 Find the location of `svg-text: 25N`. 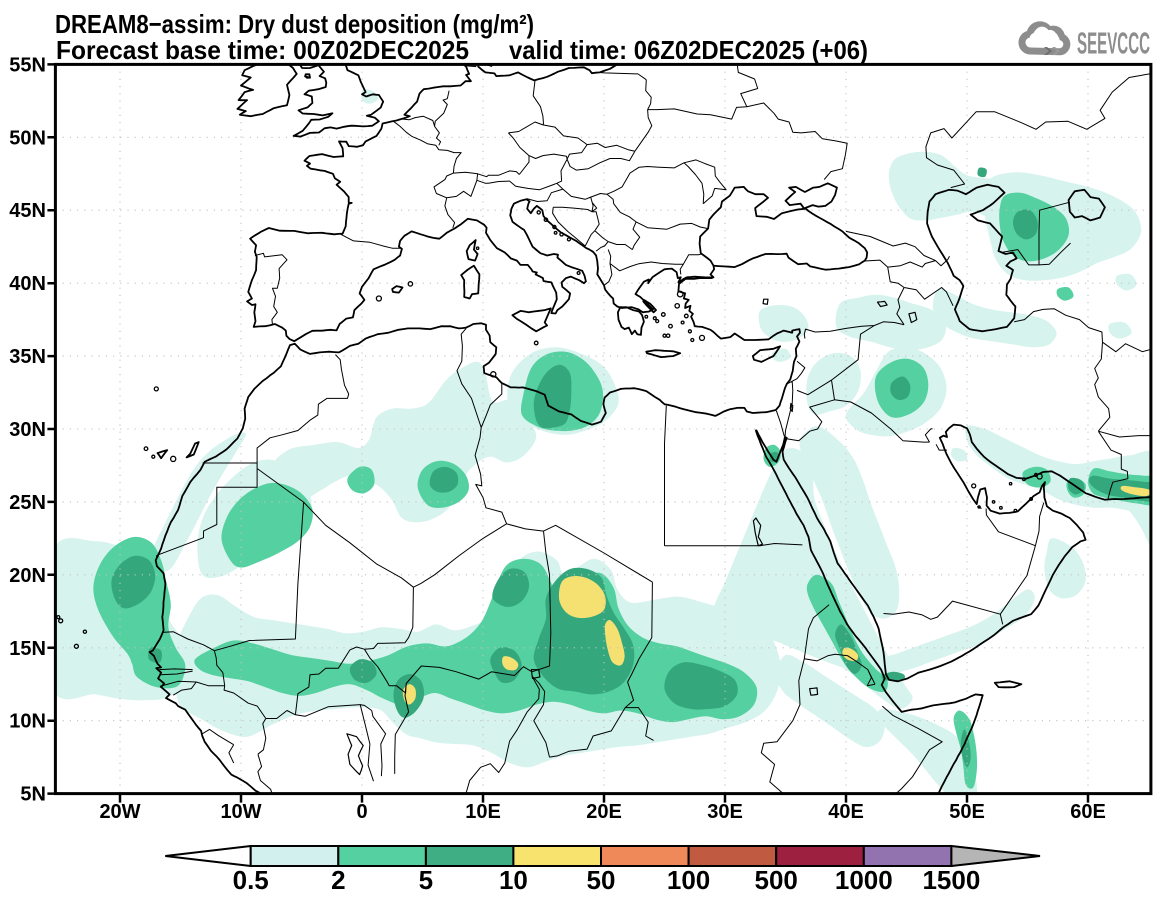

svg-text: 25N is located at coordinates (27, 503).